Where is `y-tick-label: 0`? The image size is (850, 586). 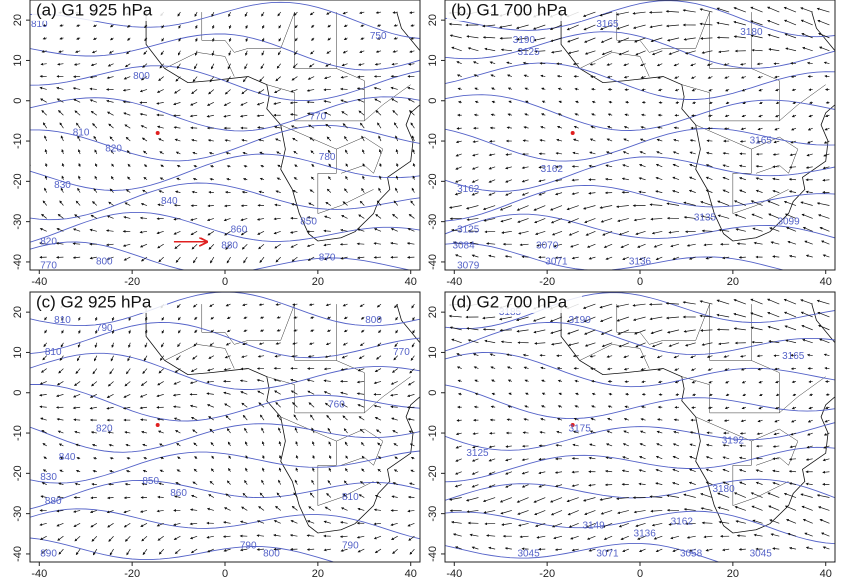 y-tick-label: 0 is located at coordinates (18, 393).